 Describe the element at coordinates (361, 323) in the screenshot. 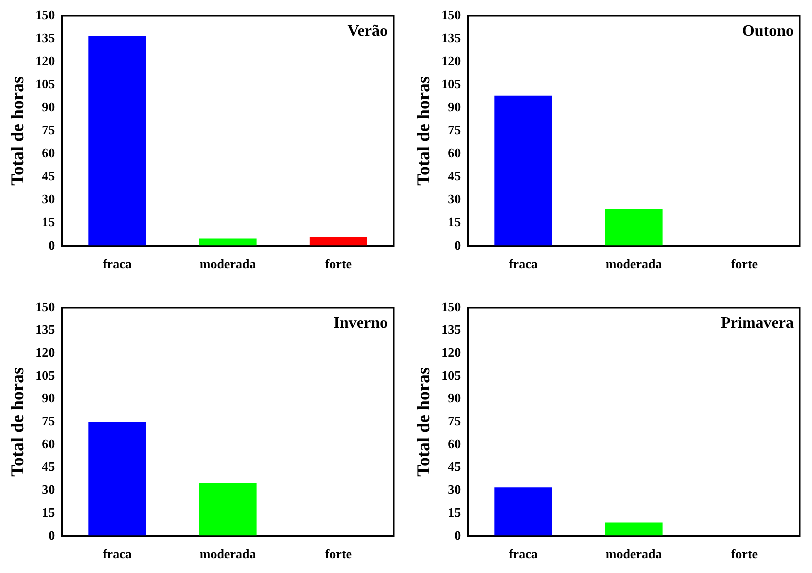

I see `text: Inverno` at that location.